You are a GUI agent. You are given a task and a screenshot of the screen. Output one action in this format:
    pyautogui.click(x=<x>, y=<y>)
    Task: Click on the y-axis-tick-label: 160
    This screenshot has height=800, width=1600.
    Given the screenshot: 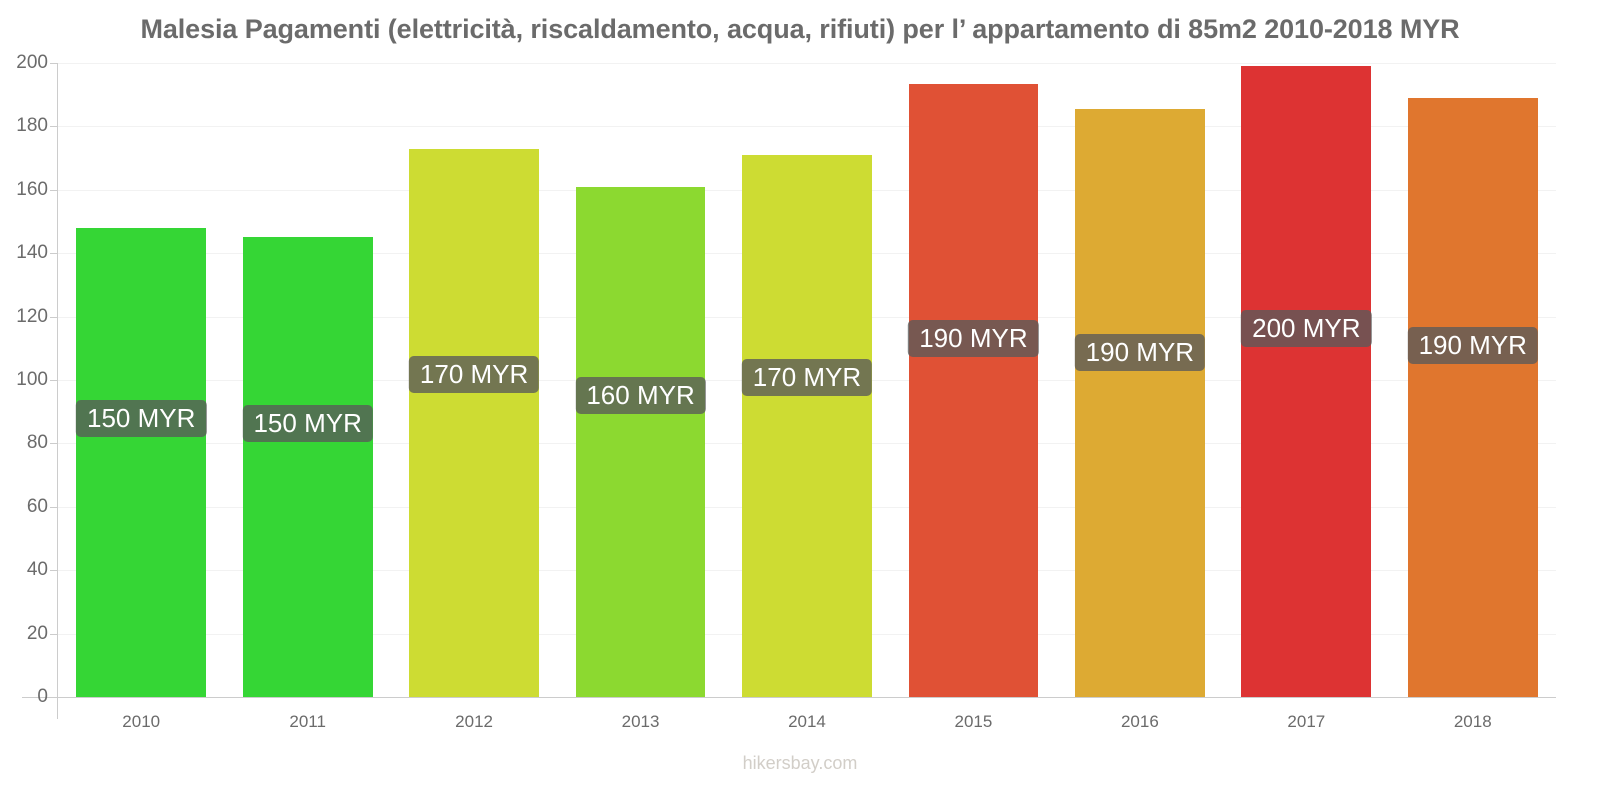 What is the action you would take?
    pyautogui.click(x=32, y=189)
    